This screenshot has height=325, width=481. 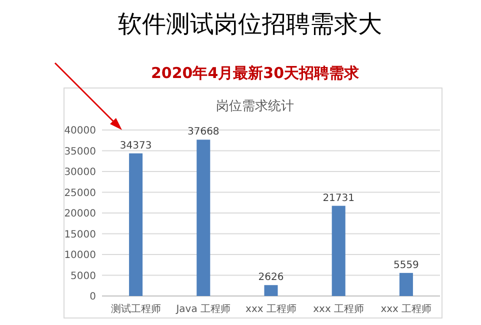 I want to click on y-tick-label: 25000, so click(x=80, y=193).